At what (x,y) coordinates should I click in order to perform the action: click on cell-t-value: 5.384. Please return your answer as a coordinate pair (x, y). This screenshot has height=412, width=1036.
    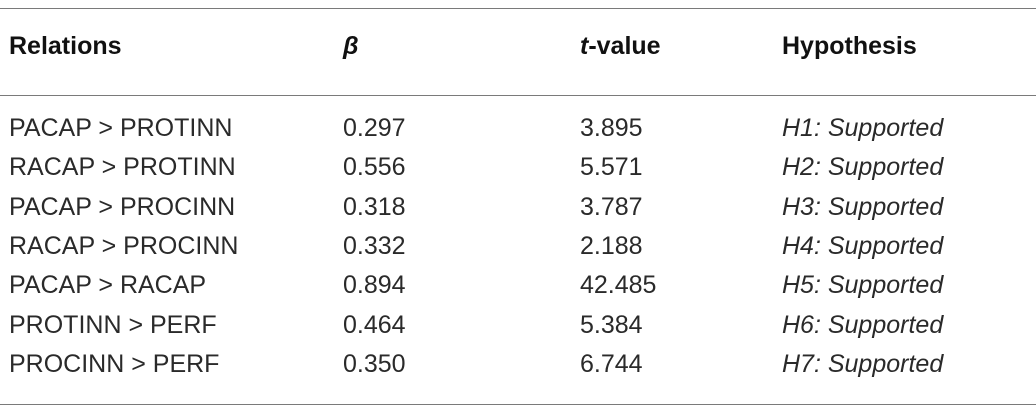
    Looking at the image, I should click on (611, 325).